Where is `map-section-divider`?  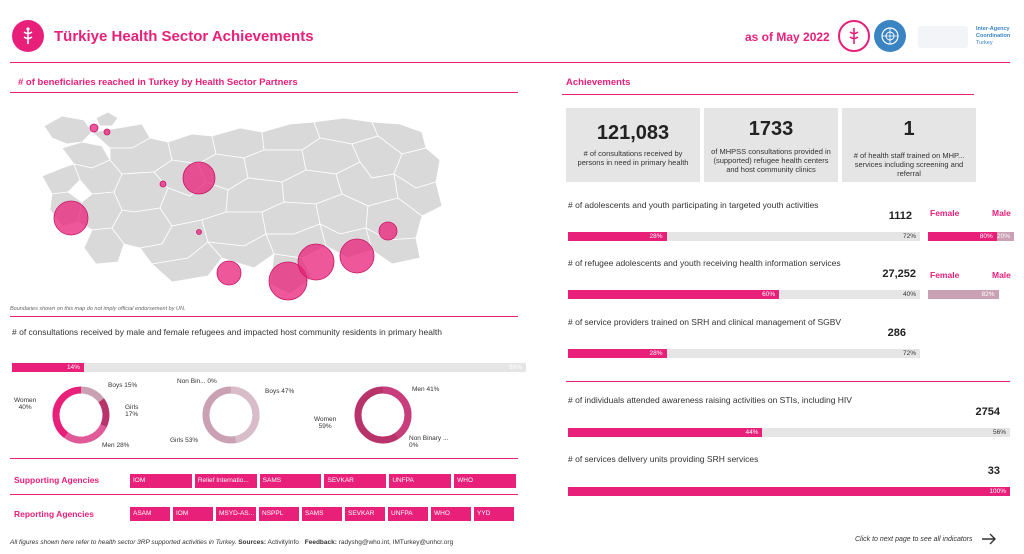
map-section-divider is located at coordinates (264, 92).